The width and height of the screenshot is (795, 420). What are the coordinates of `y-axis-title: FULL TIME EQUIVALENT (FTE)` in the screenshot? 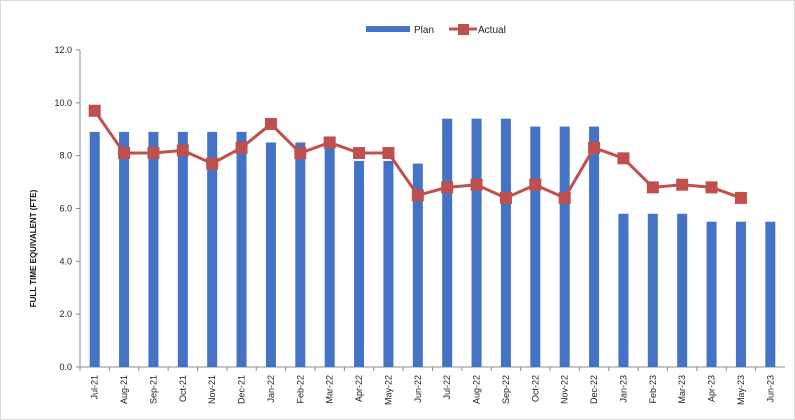 It's located at (33, 248).